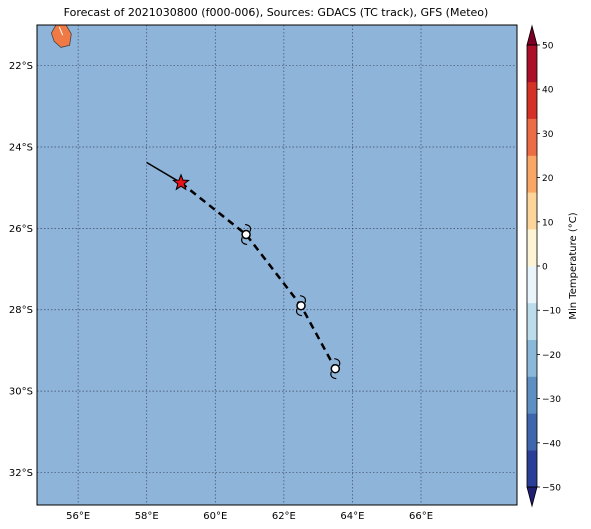 This screenshot has width=591, height=529. I want to click on track-layer, so click(243, 270).